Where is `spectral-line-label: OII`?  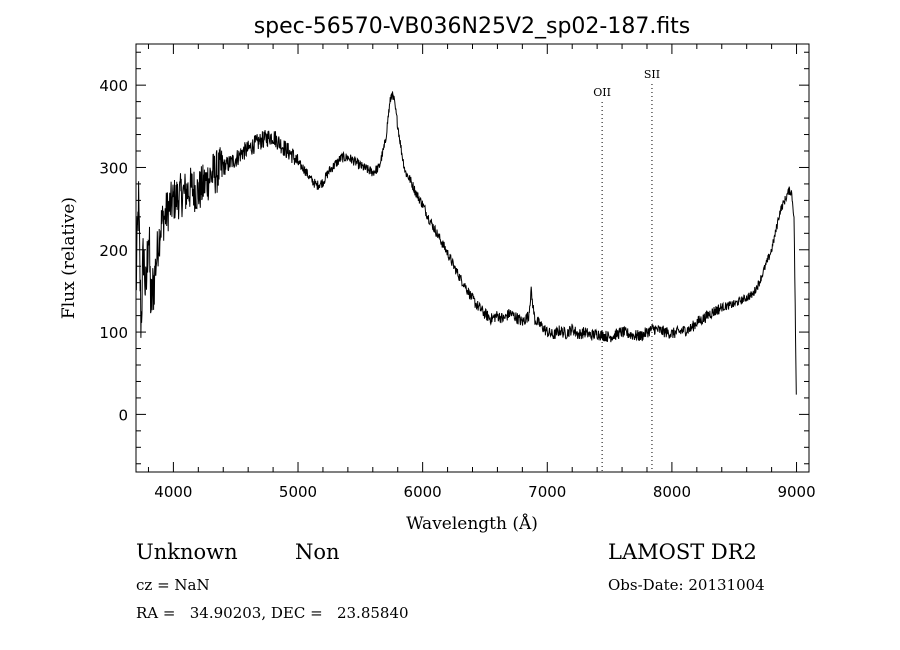 spectral-line-label: OII is located at coordinates (602, 92).